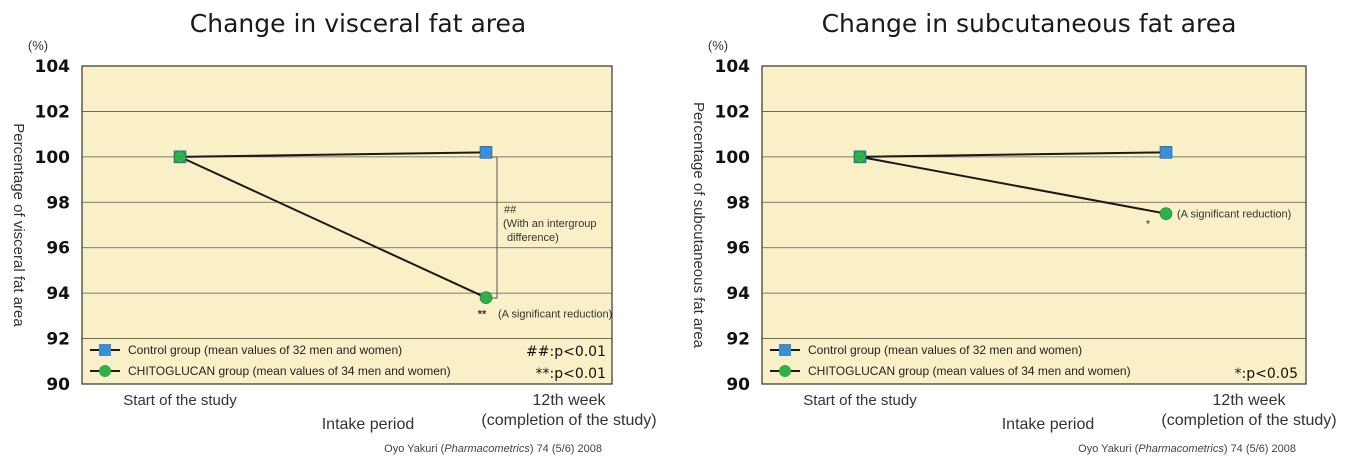 This screenshot has height=459, width=1360. Describe the element at coordinates (550, 224) in the screenshot. I see `bracket-text-line1: (With an intergroup` at that location.